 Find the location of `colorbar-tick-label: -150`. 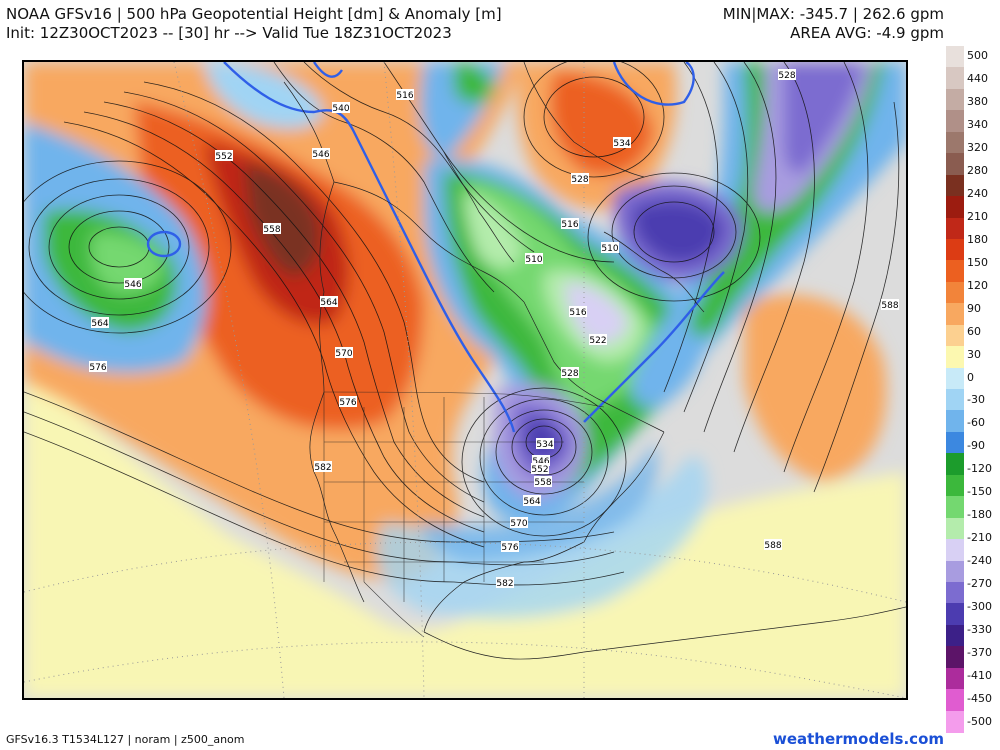

colorbar-tick-label: -150 is located at coordinates (979, 492).